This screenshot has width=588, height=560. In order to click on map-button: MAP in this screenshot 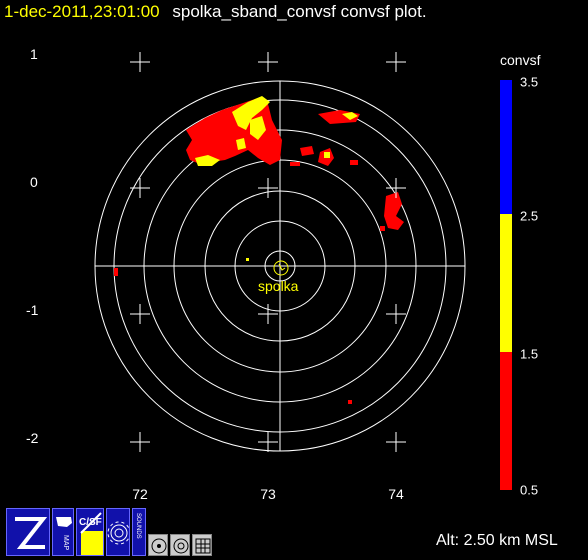, I will do `click(63, 532)`.